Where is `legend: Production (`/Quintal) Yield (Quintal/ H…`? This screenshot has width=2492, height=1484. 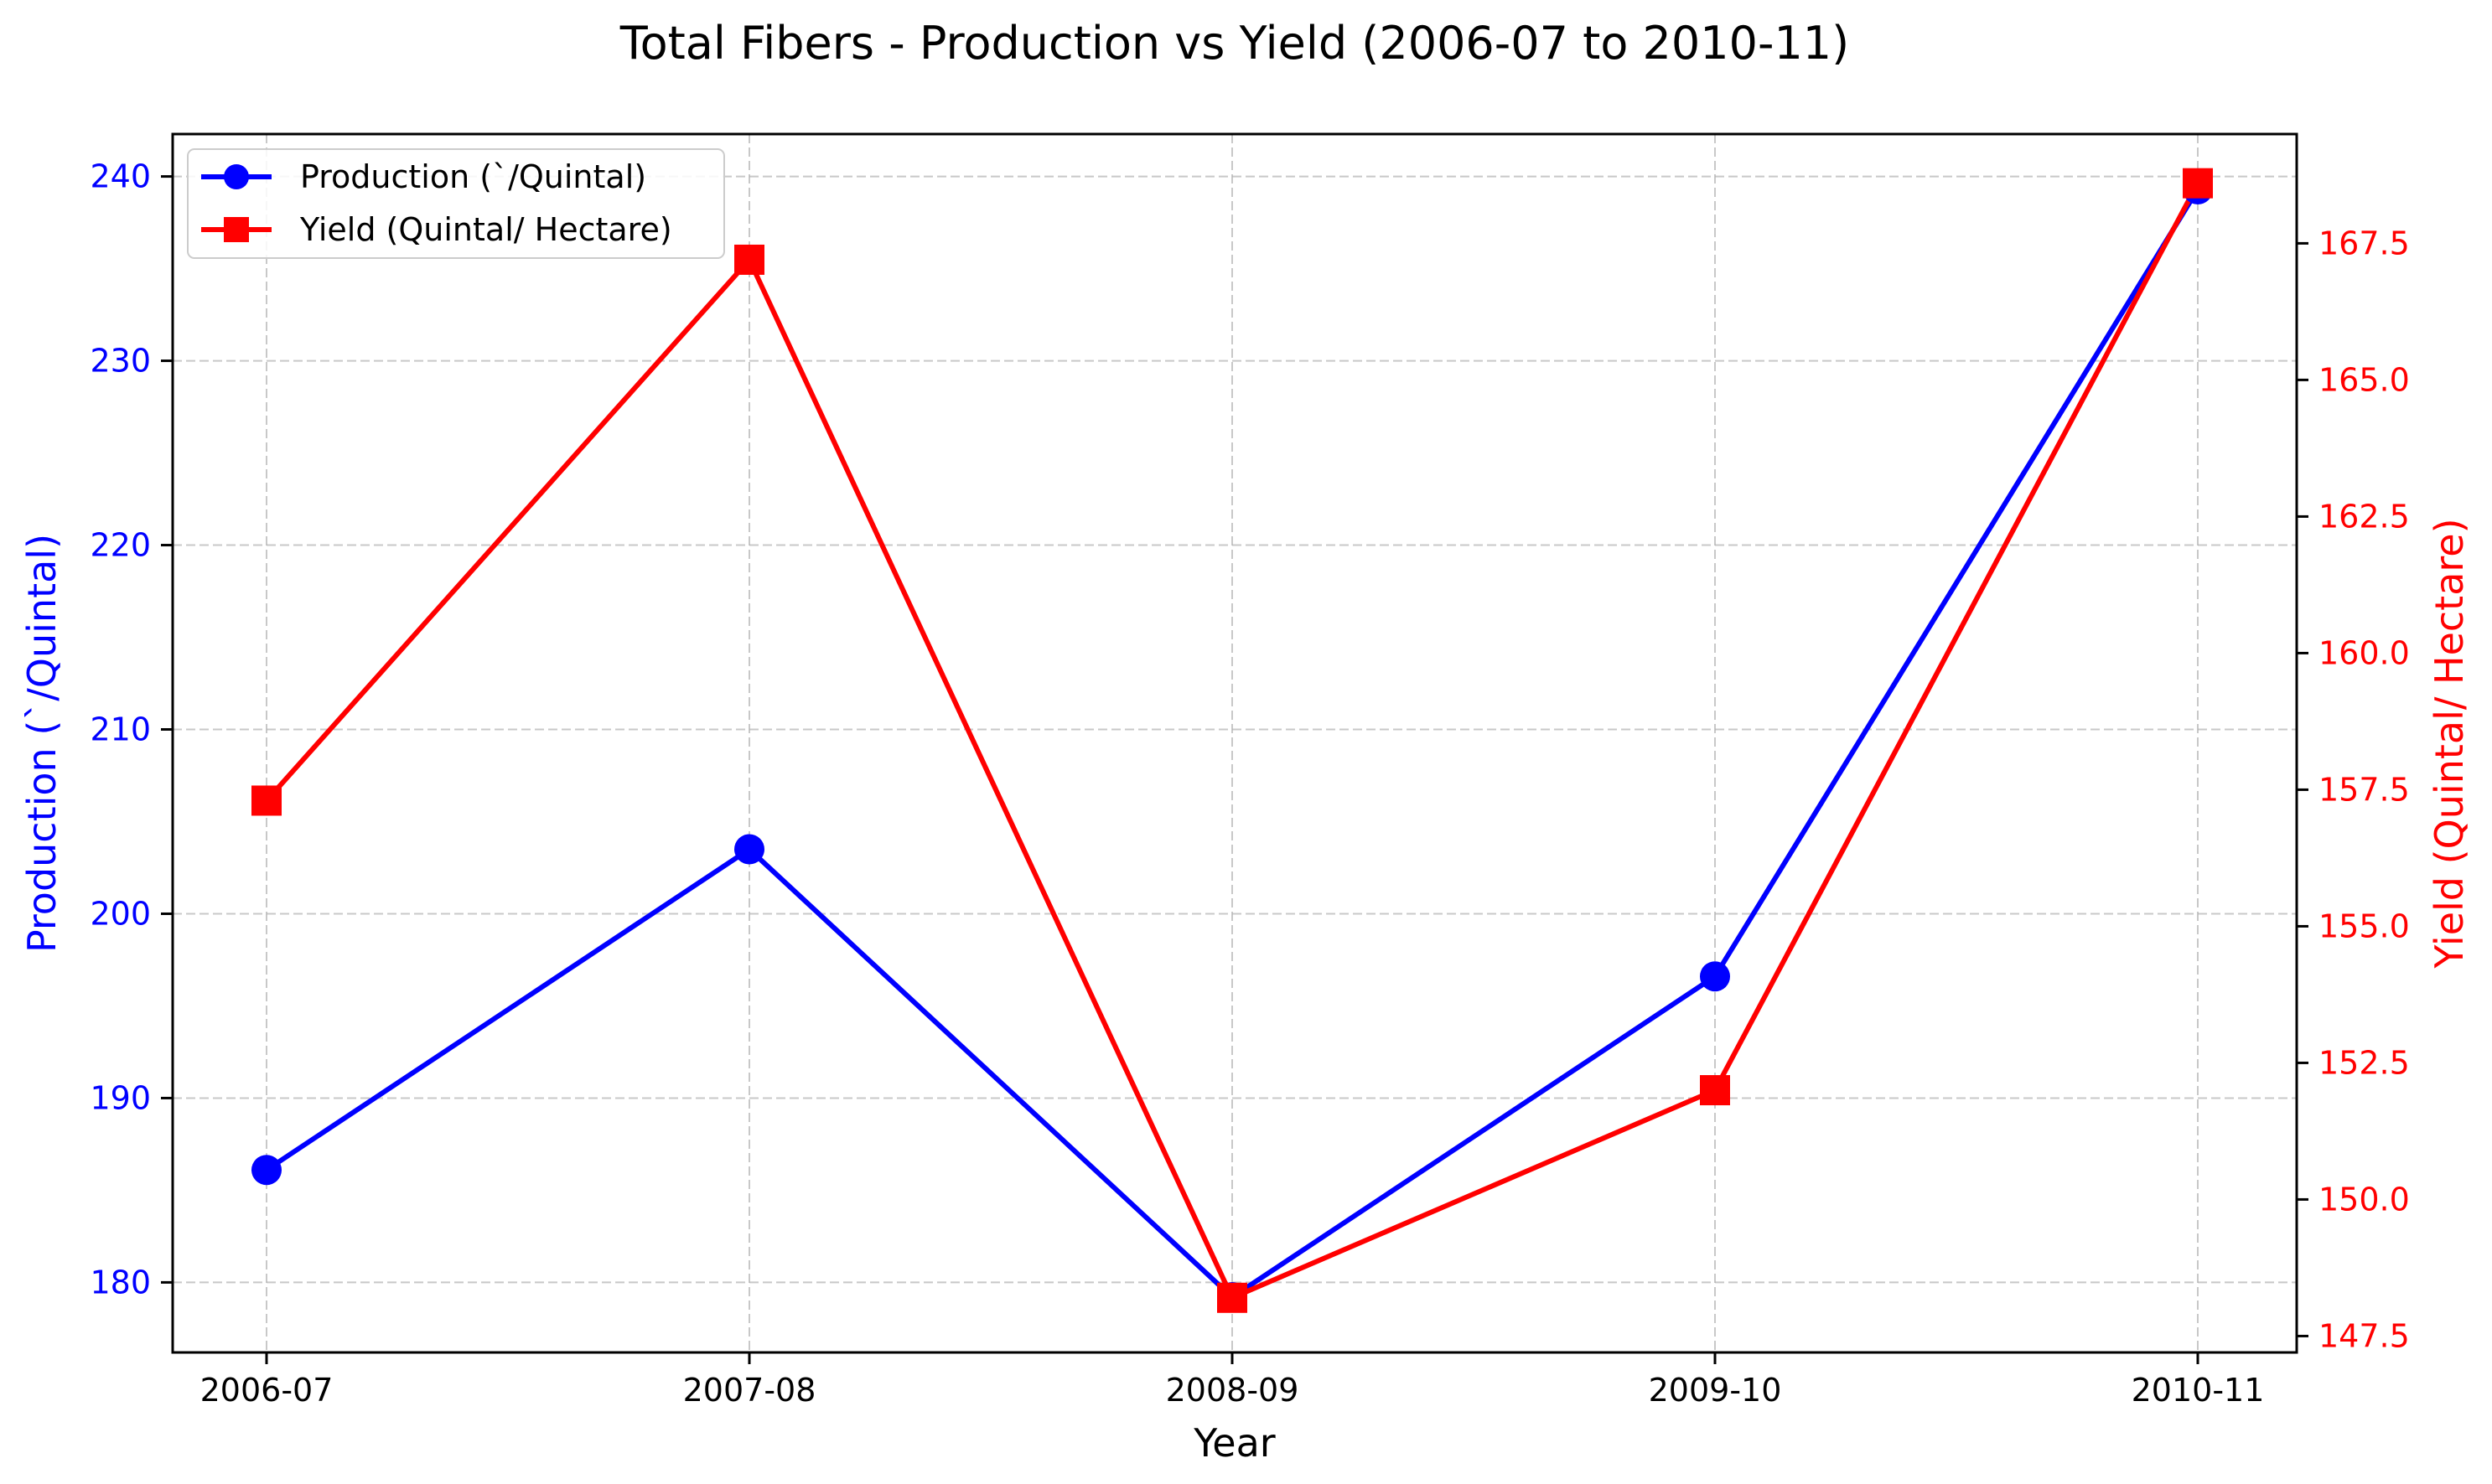 legend: Production (`/Quintal) Yield (Quintal/ H… is located at coordinates (456, 203).